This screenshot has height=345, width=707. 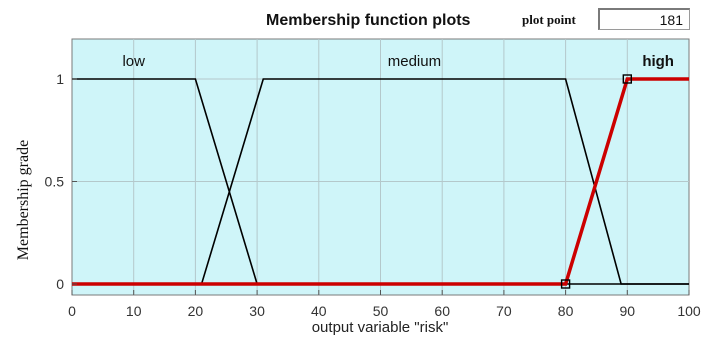 What do you see at coordinates (549, 19) in the screenshot?
I see `plot-point-label: plot point` at bounding box center [549, 19].